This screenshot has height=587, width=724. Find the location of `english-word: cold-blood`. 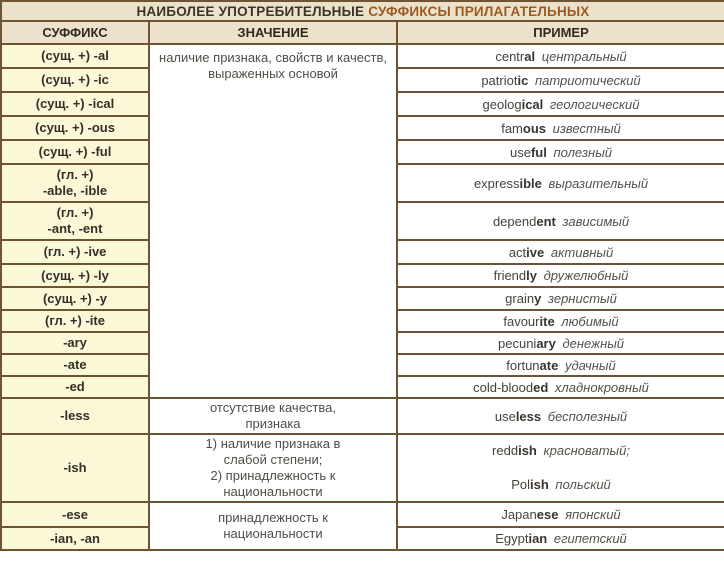

english-word: cold-blood is located at coordinates (503, 387).